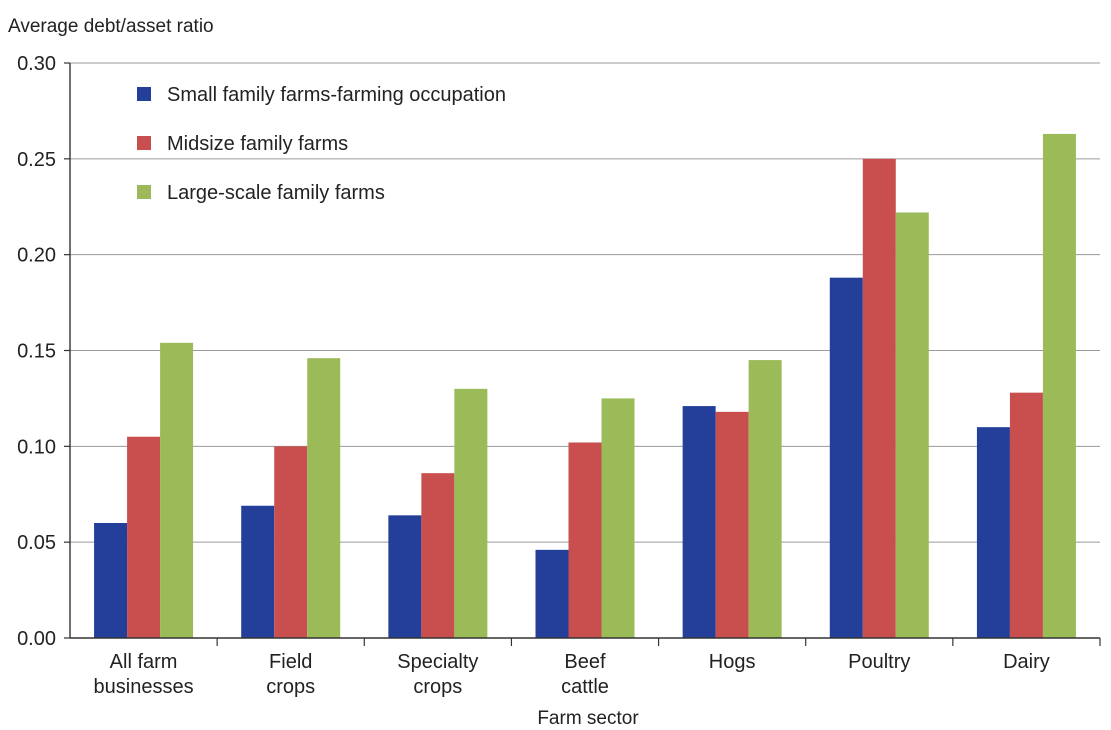 Image resolution: width=1111 pixels, height=730 pixels. What do you see at coordinates (290, 674) in the screenshot?
I see `x-category-label: Field crops` at bounding box center [290, 674].